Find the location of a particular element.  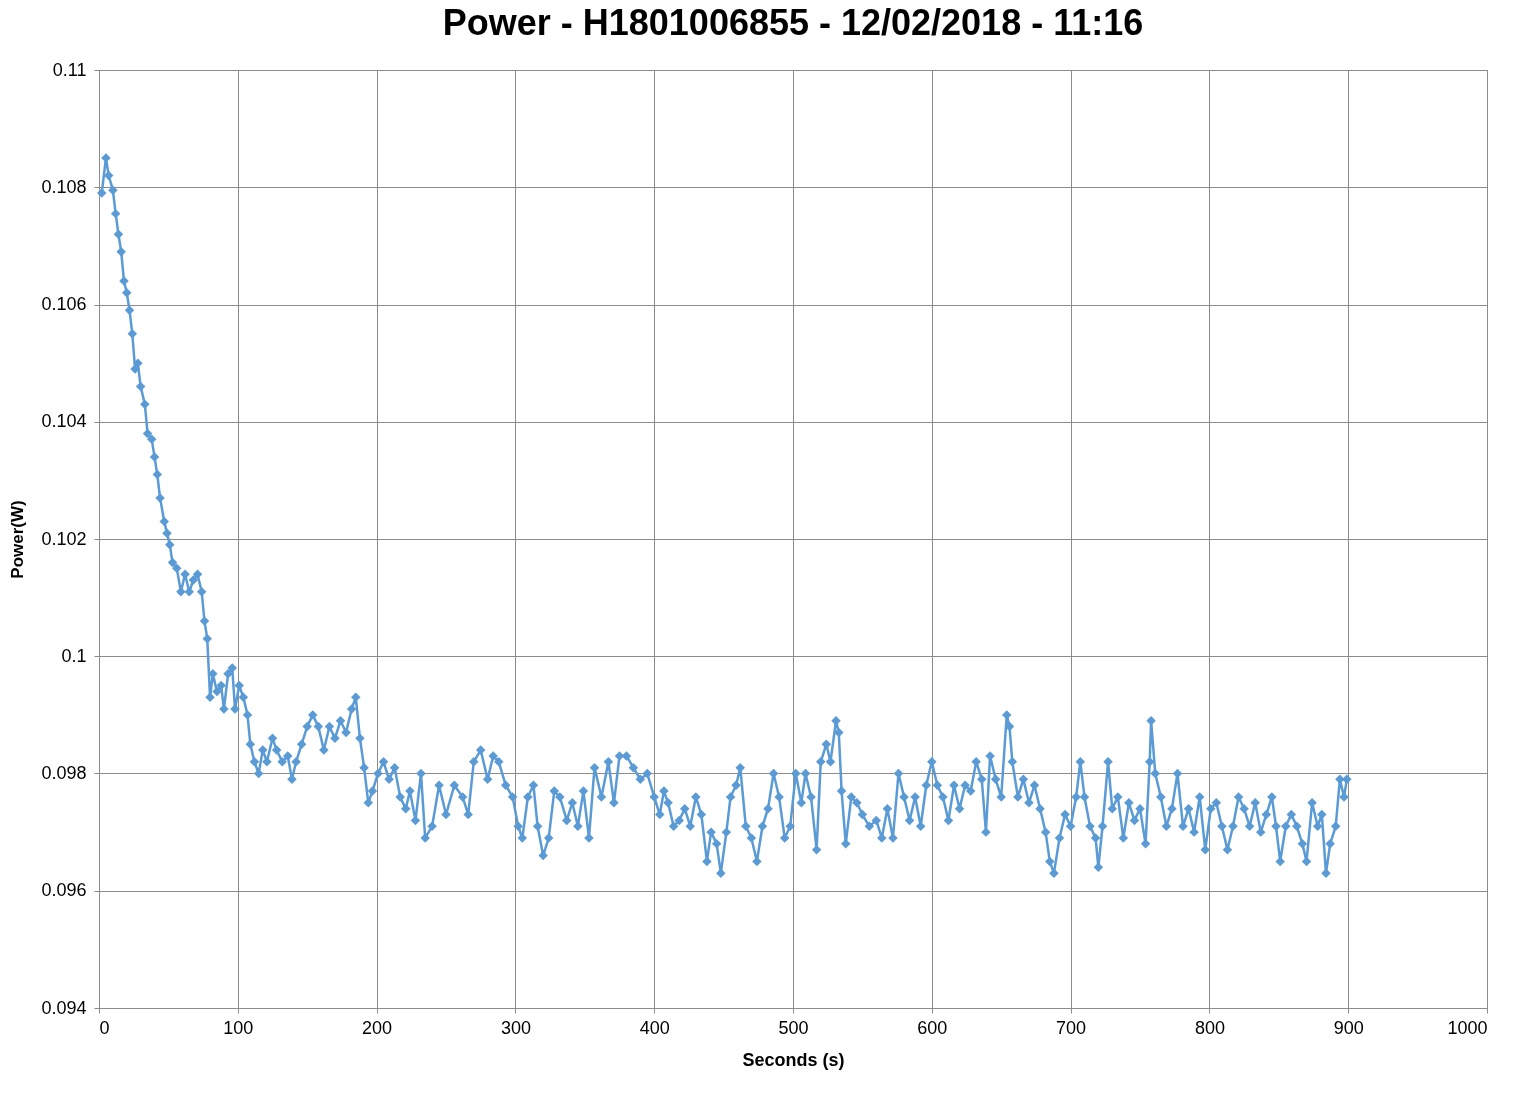

x-tick-label: 400 is located at coordinates (654, 1027).